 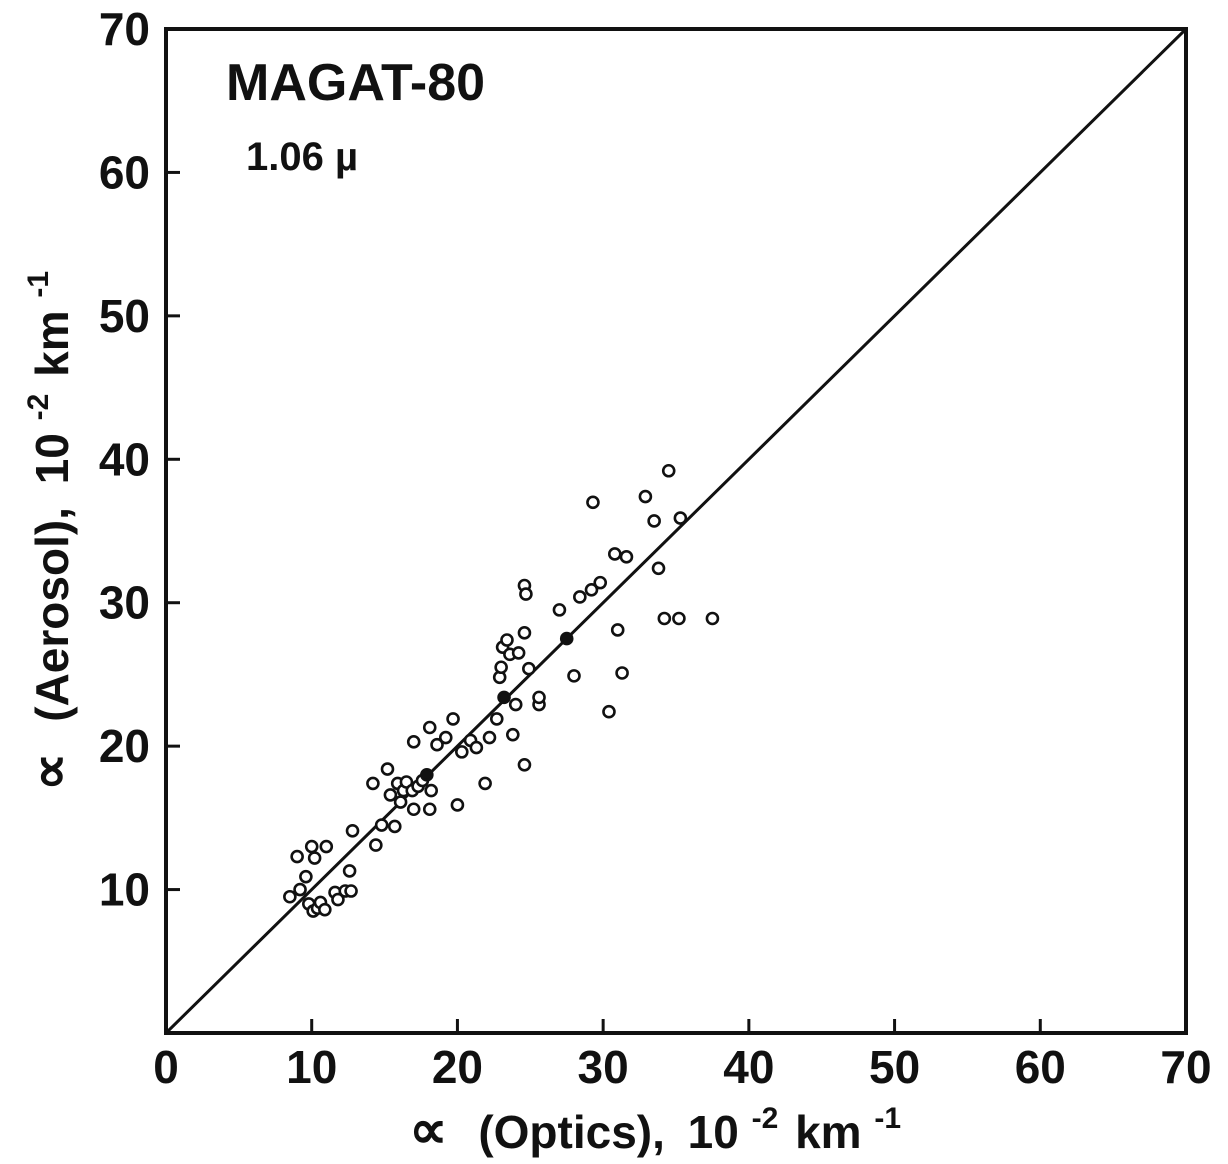 I want to click on x-axis-unit: km, so click(x=828, y=1132).